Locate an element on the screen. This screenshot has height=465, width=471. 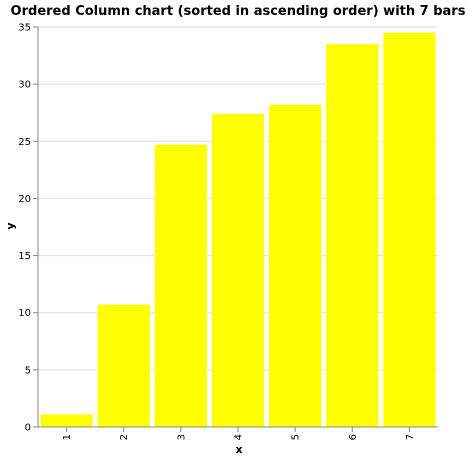
y-tick-label: 5 is located at coordinates (28, 370).